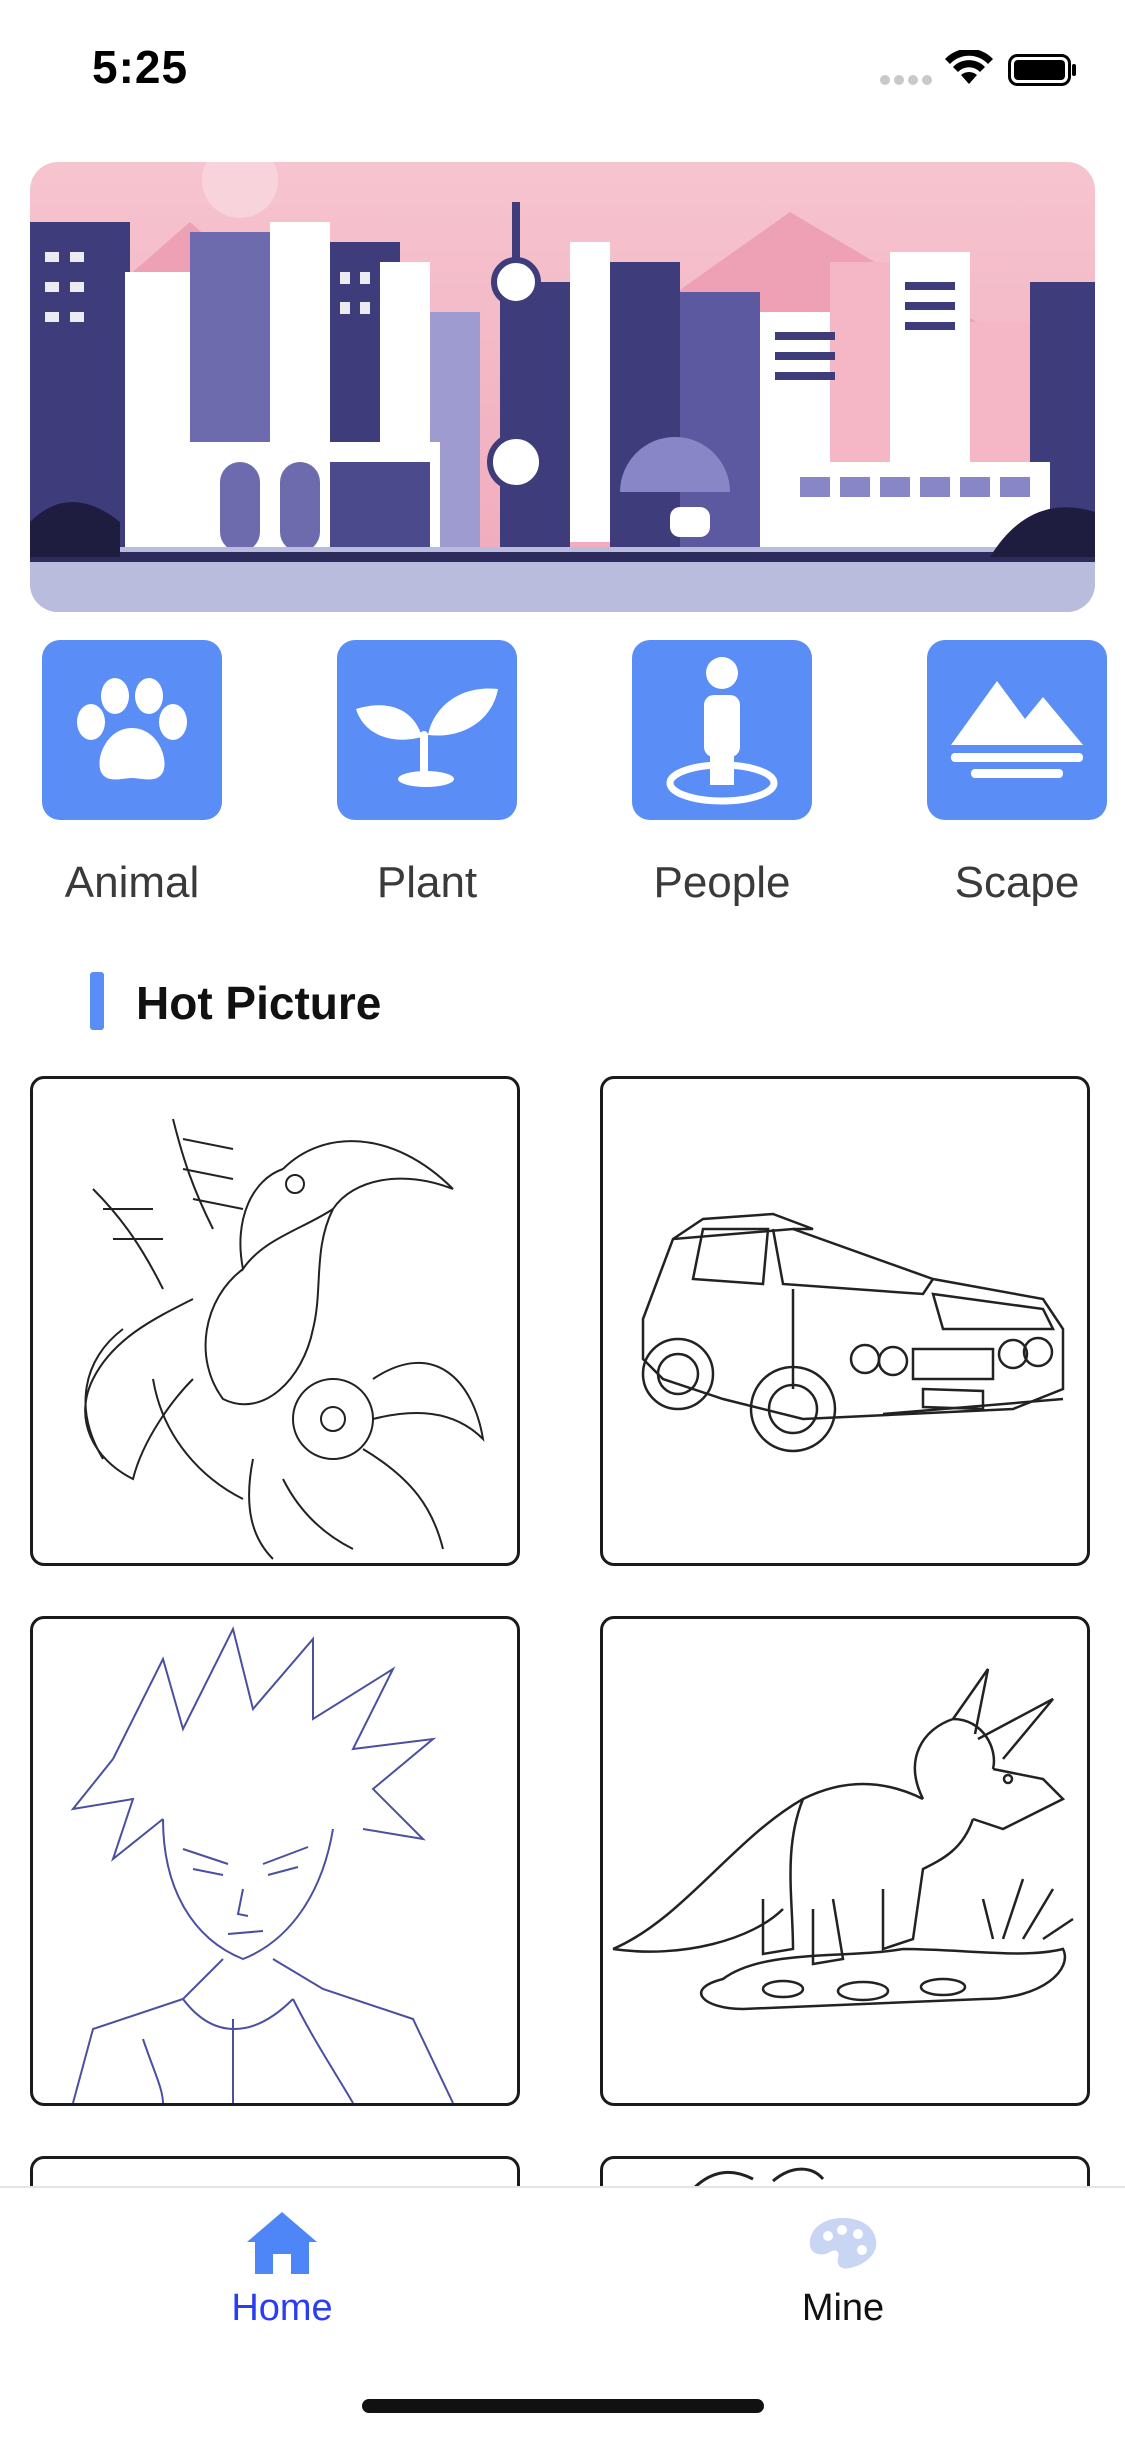 The height and width of the screenshot is (2438, 1125). I want to click on tab-home: Home, so click(282, 2270).